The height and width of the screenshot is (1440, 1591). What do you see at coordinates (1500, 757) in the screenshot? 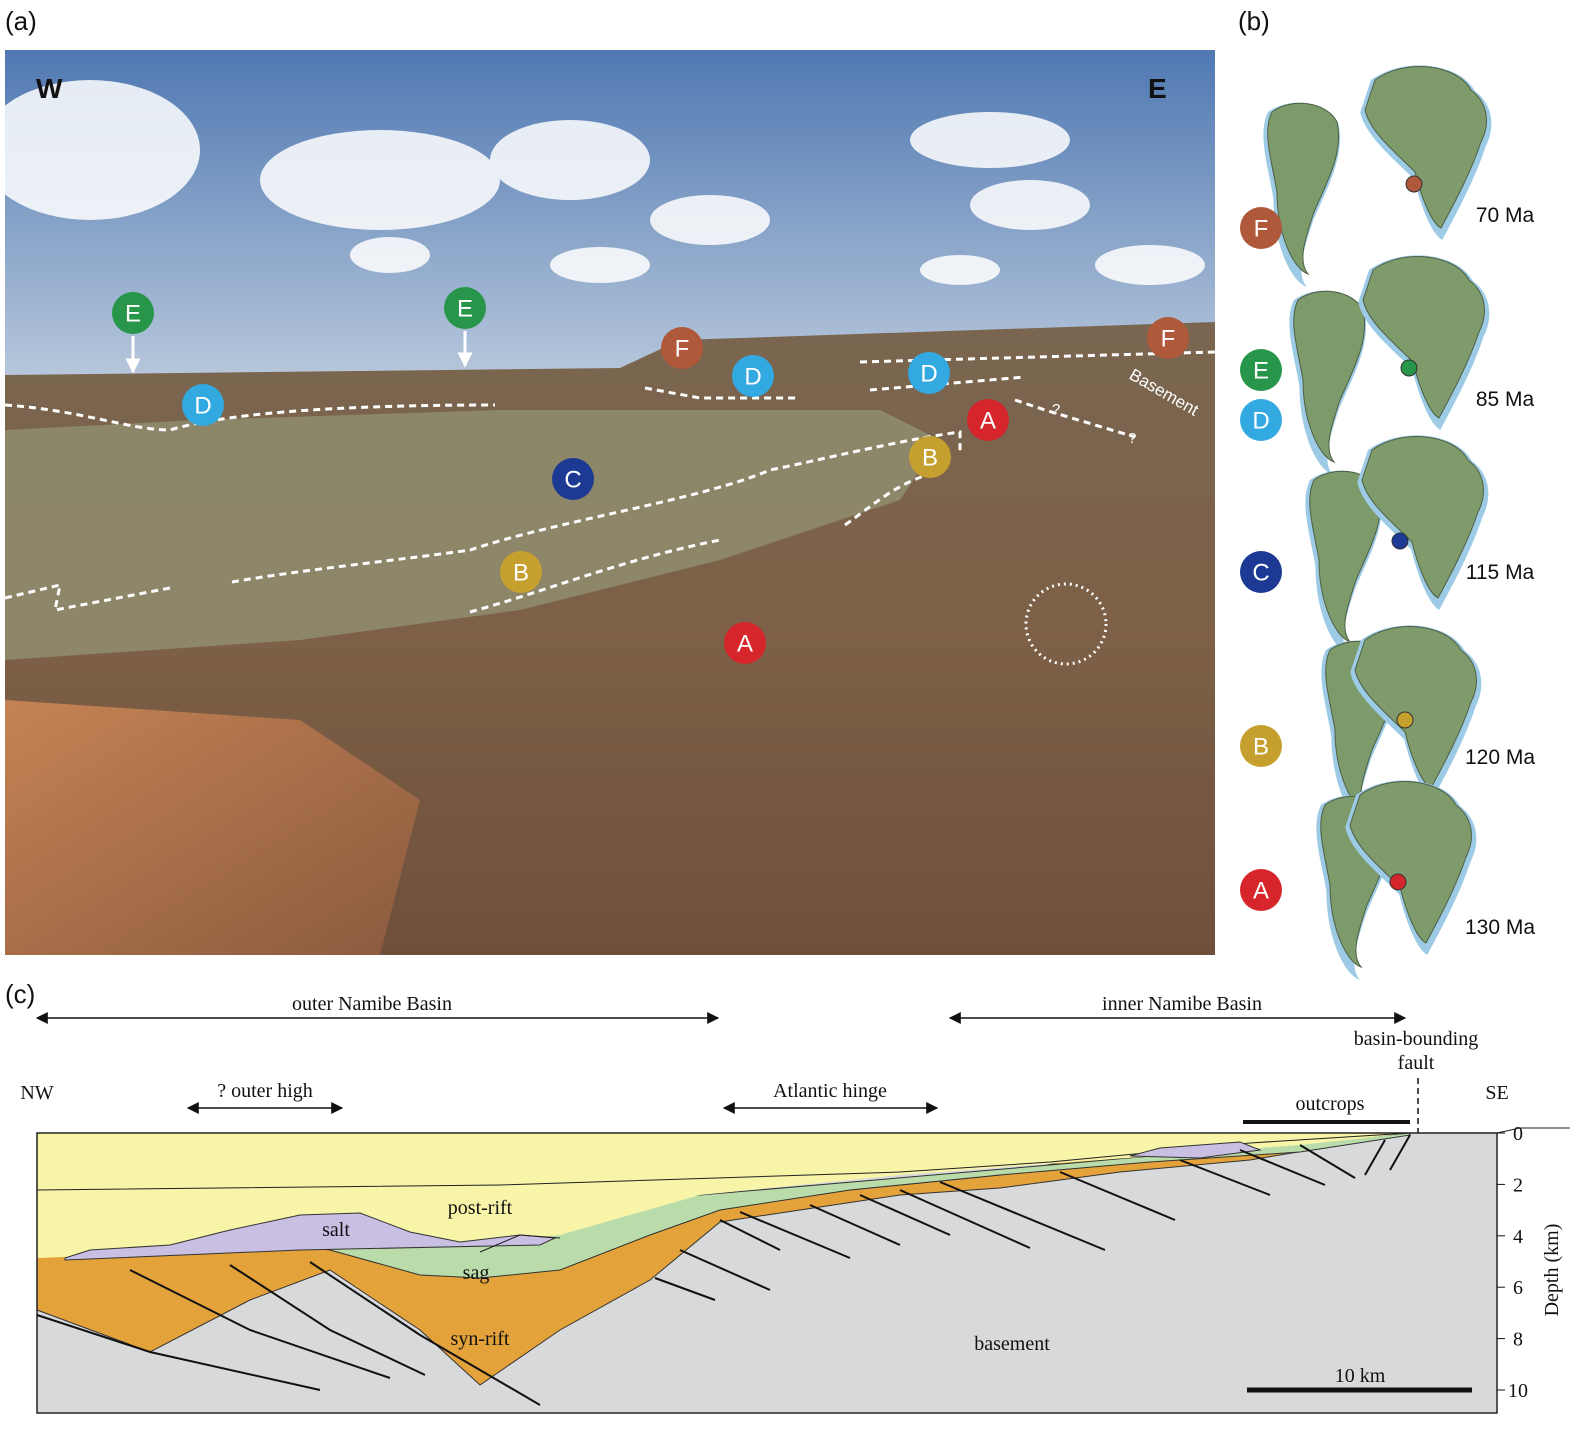
I see `age-label: 120 Ma` at bounding box center [1500, 757].